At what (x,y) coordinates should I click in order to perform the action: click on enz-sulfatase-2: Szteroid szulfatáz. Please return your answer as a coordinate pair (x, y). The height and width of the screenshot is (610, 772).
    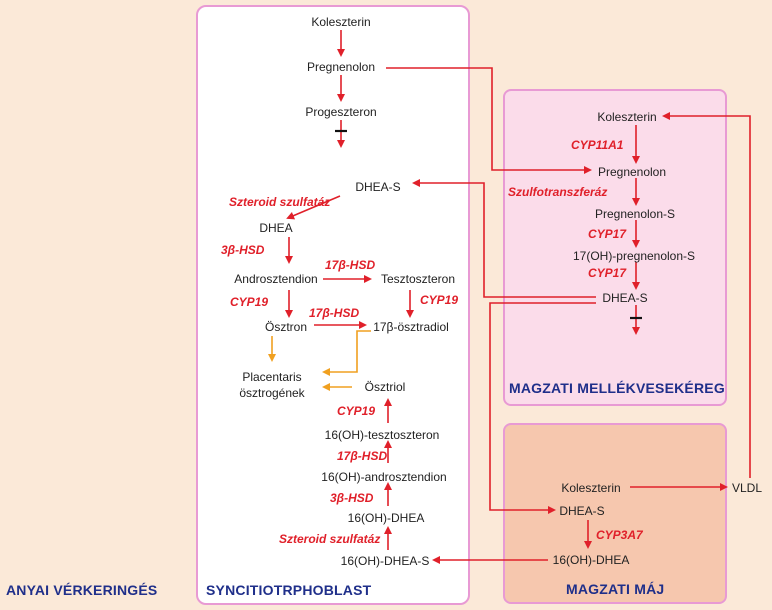
    Looking at the image, I should click on (330, 539).